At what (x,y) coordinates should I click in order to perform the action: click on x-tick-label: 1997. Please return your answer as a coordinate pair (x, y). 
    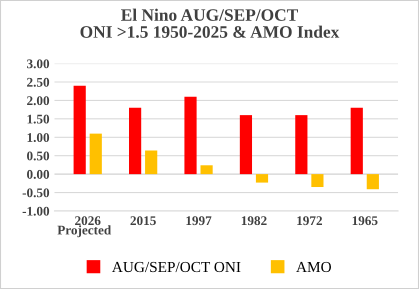
    Looking at the image, I should click on (199, 221).